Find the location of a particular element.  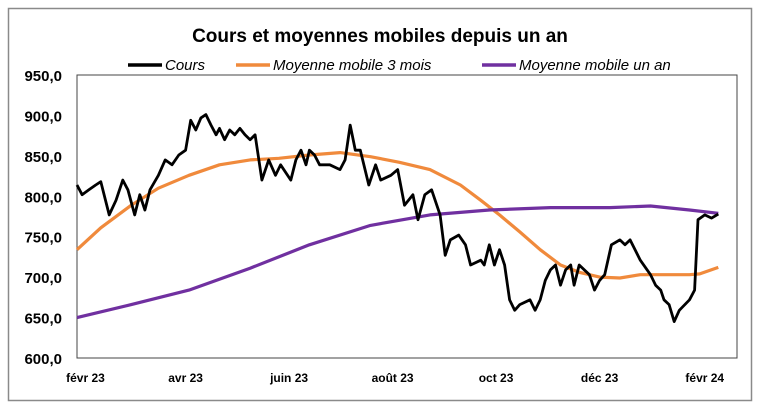

y-axis: 600,0 650,0 700,0 750,0 800,0 850,0 900,0 950,0 is located at coordinates (43, 218).